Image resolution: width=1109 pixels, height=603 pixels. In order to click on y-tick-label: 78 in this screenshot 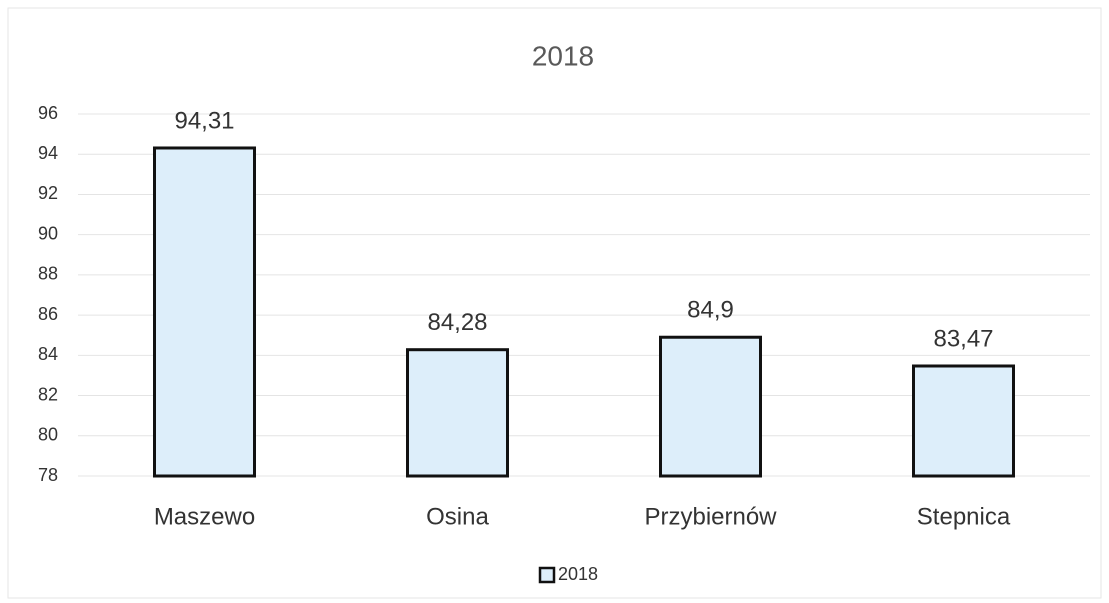, I will do `click(48, 475)`.